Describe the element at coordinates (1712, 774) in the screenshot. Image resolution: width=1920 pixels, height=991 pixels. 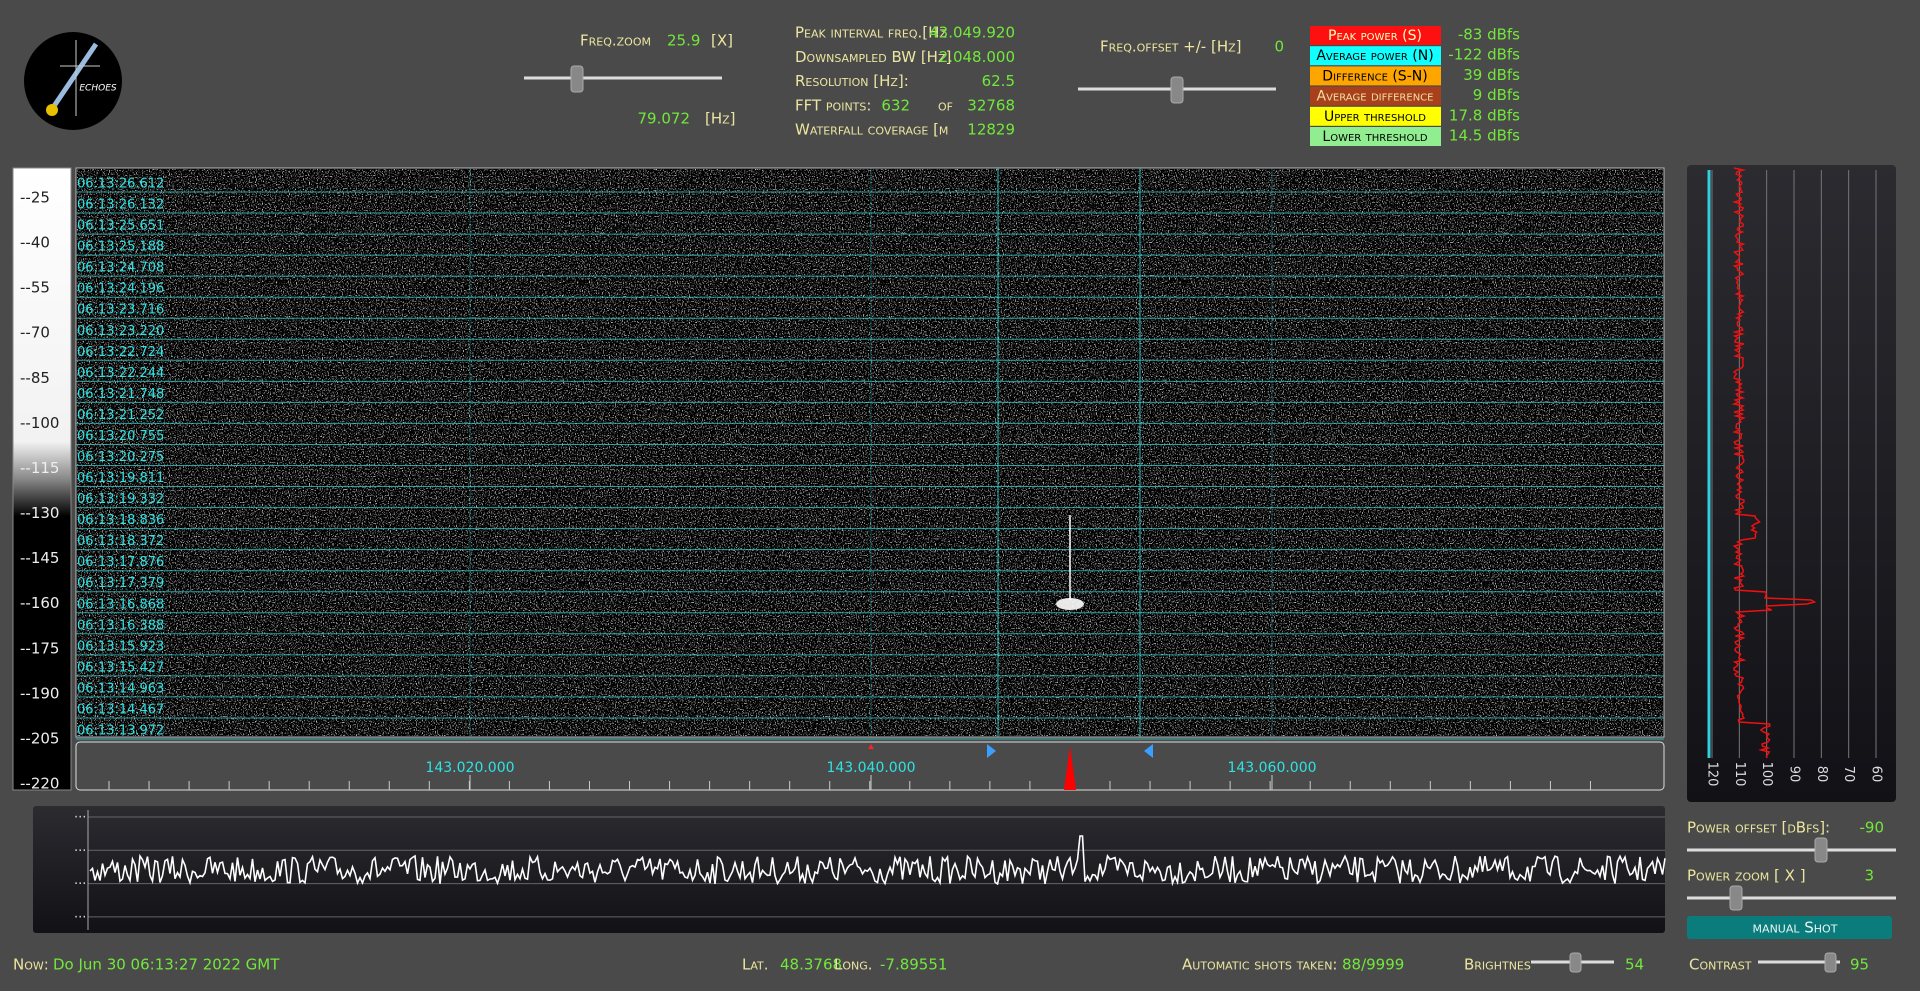
I see `power-tick: 120` at that location.